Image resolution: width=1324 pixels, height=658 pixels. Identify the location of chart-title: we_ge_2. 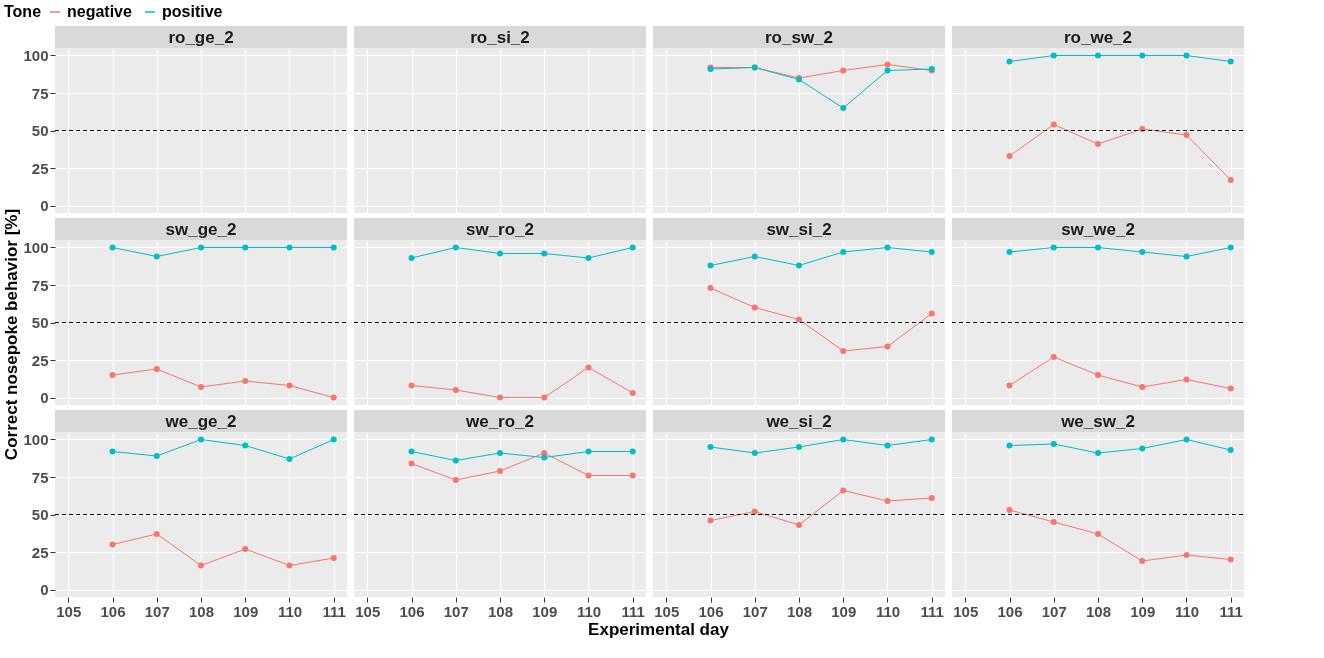
(200, 421).